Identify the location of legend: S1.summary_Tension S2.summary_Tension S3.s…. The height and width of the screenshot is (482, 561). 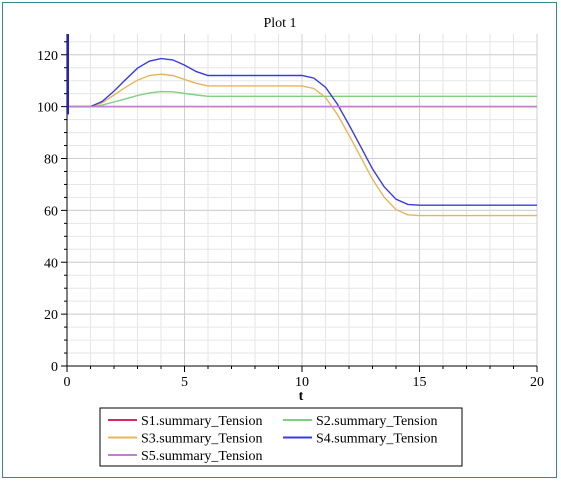
(281, 437).